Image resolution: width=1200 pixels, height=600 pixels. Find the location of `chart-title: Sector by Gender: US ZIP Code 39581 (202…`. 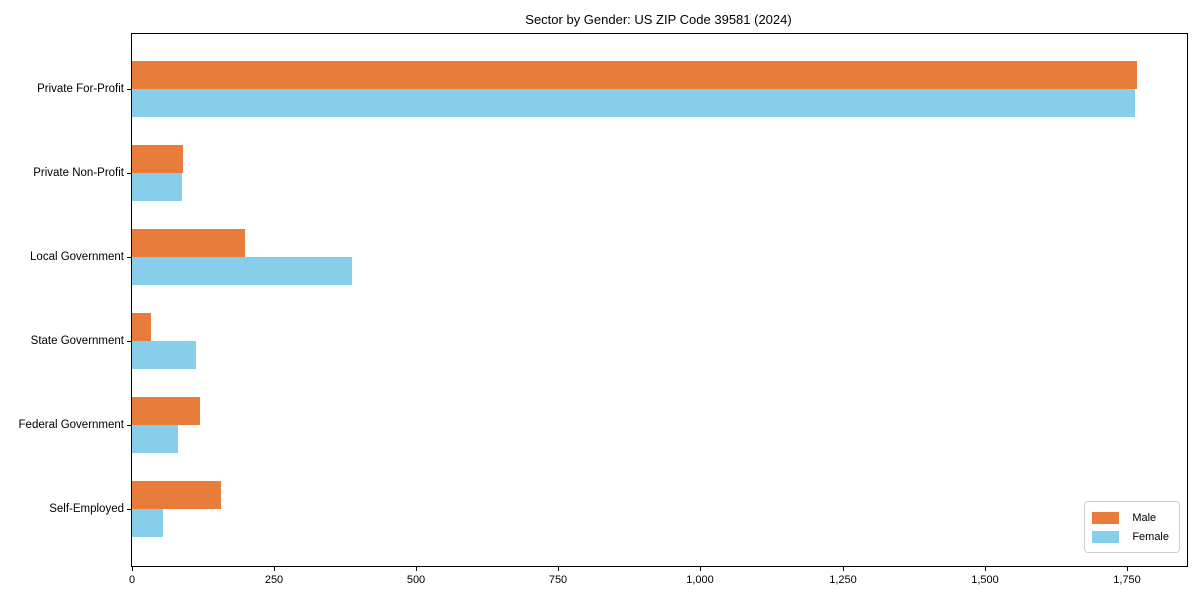

chart-title: Sector by Gender: US ZIP Code 39581 (202… is located at coordinates (658, 19).